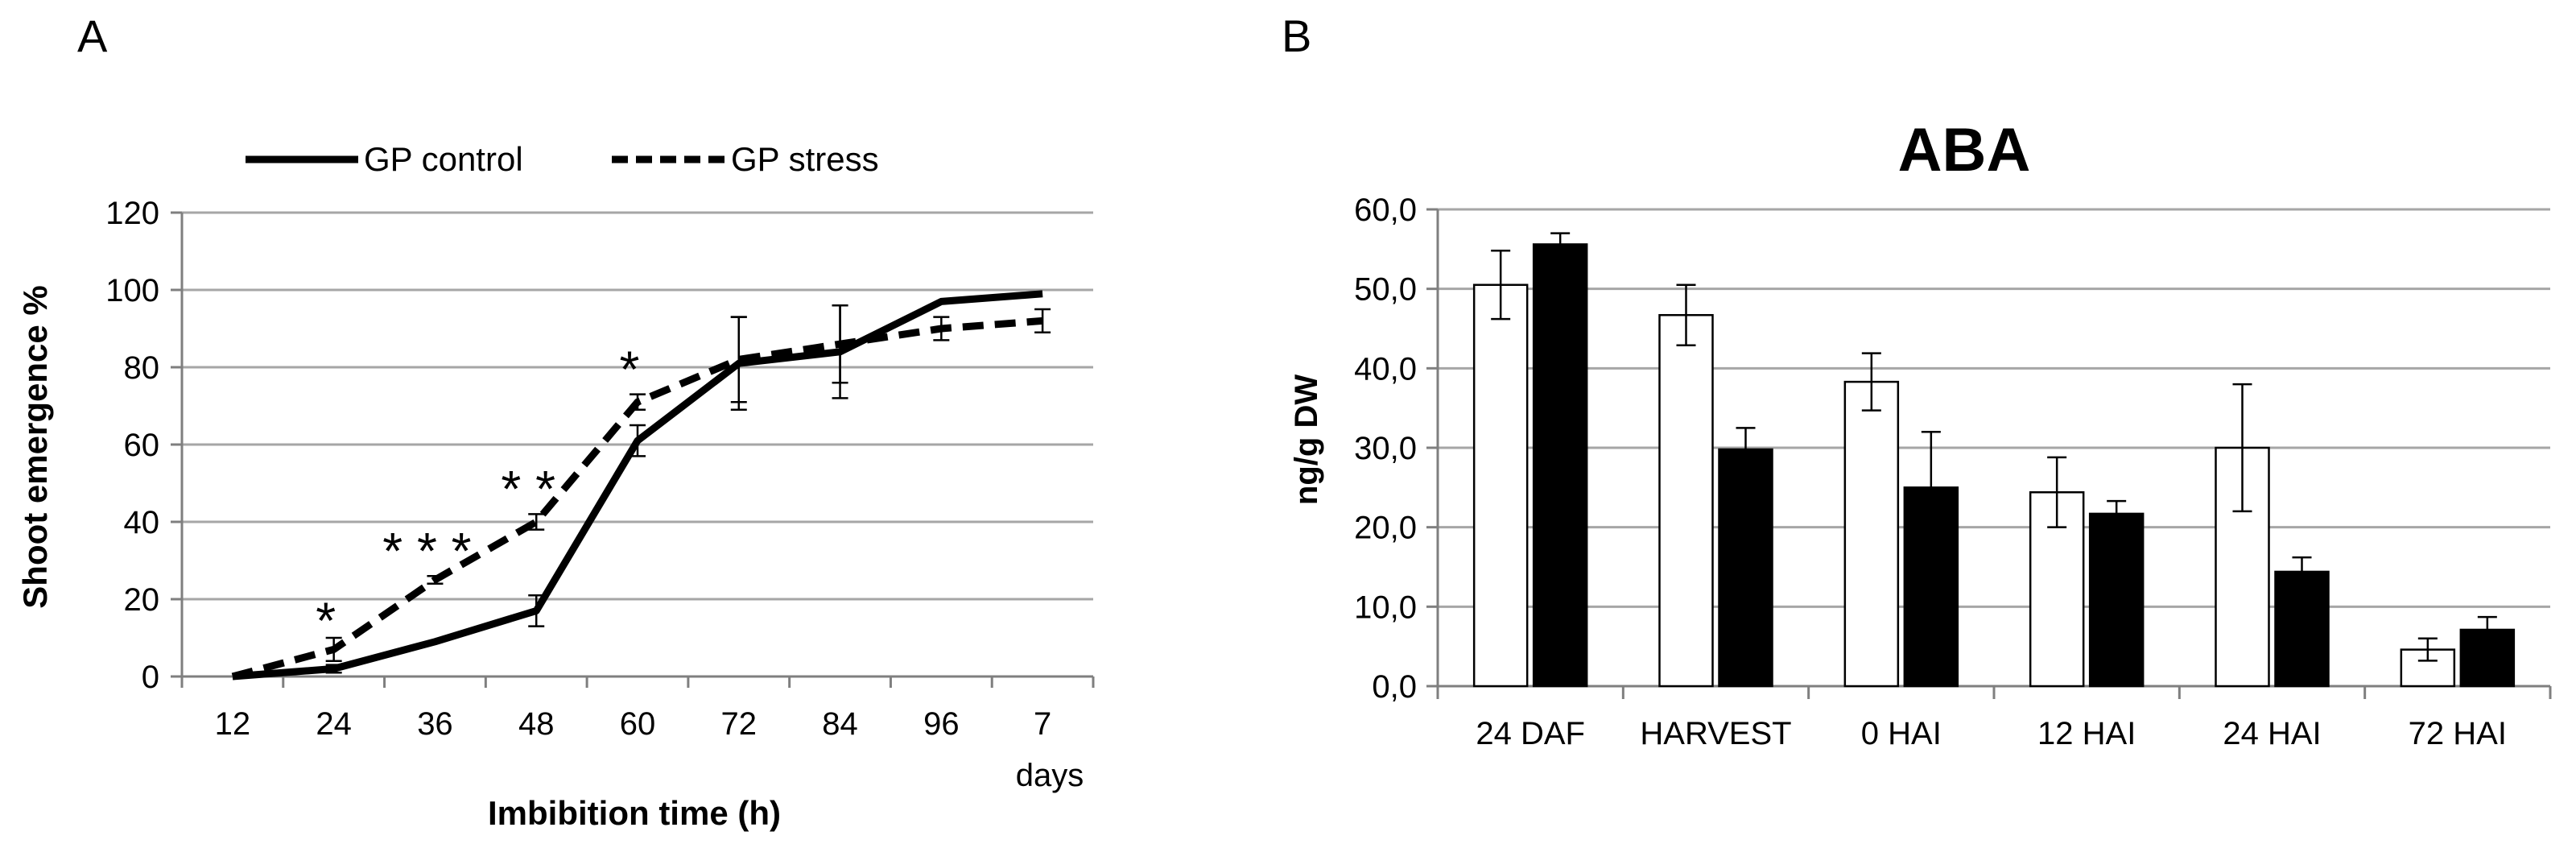 Image resolution: width=2576 pixels, height=844 pixels. What do you see at coordinates (1385, 448) in the screenshot?
I see `y-tick-label: 30,0` at bounding box center [1385, 448].